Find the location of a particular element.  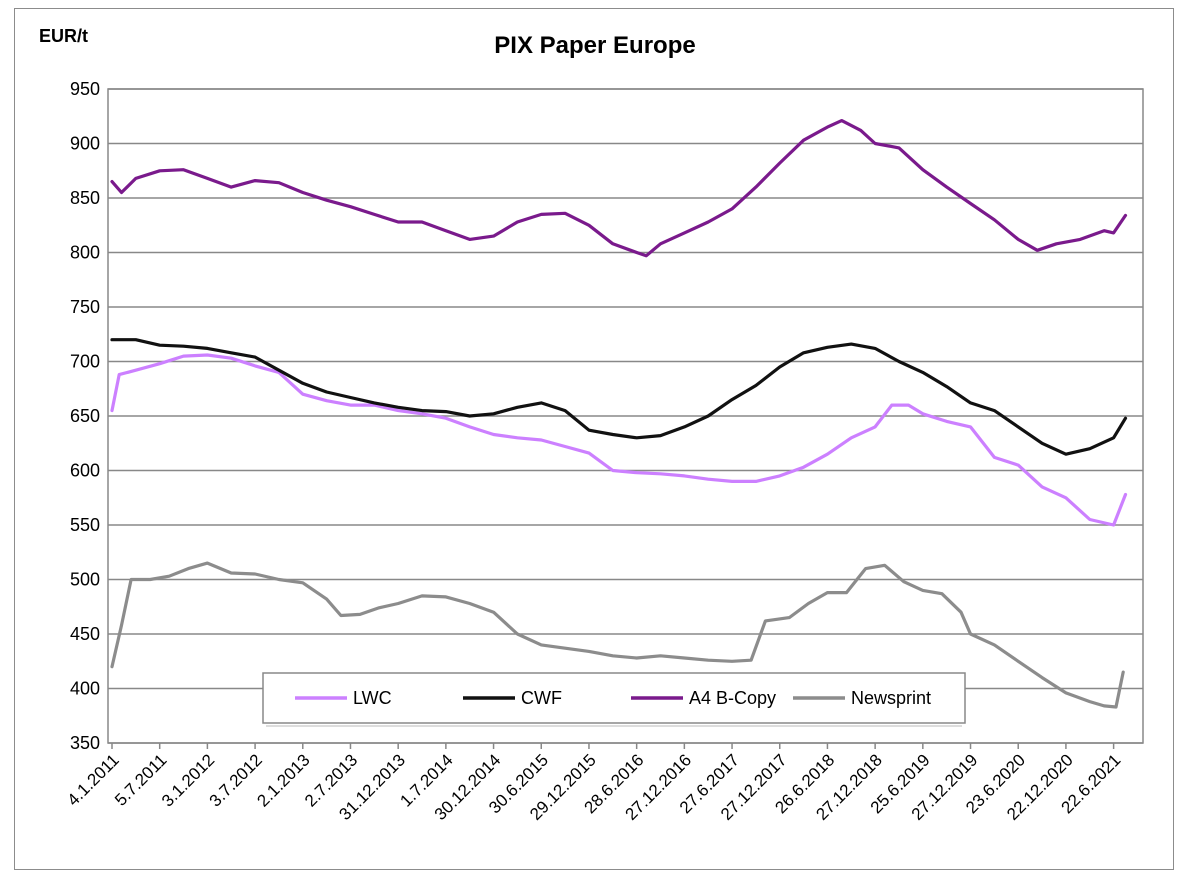

y-tick-label: 650 is located at coordinates (85, 416).